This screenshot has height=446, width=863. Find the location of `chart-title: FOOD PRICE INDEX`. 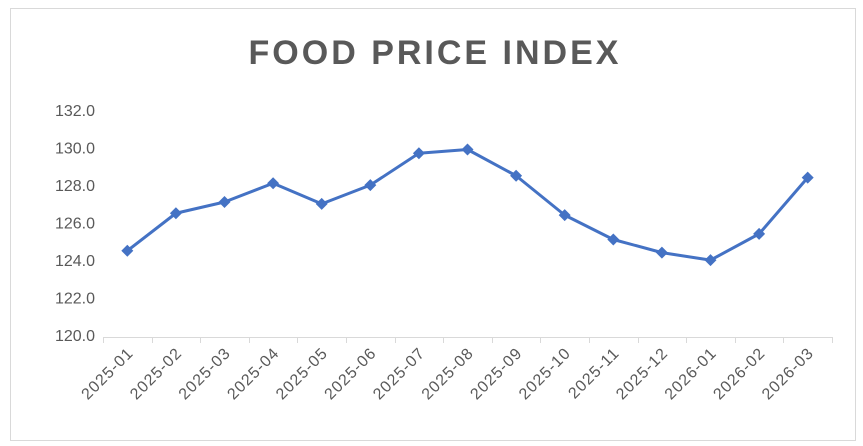

chart-title: FOOD PRICE INDEX is located at coordinates (435, 53).